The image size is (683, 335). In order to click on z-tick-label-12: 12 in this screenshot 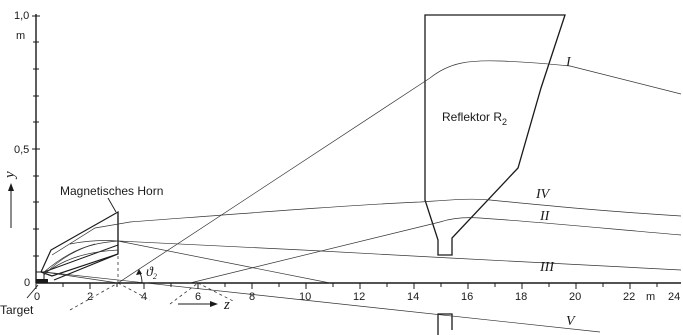, I will do `click(359, 297)`.